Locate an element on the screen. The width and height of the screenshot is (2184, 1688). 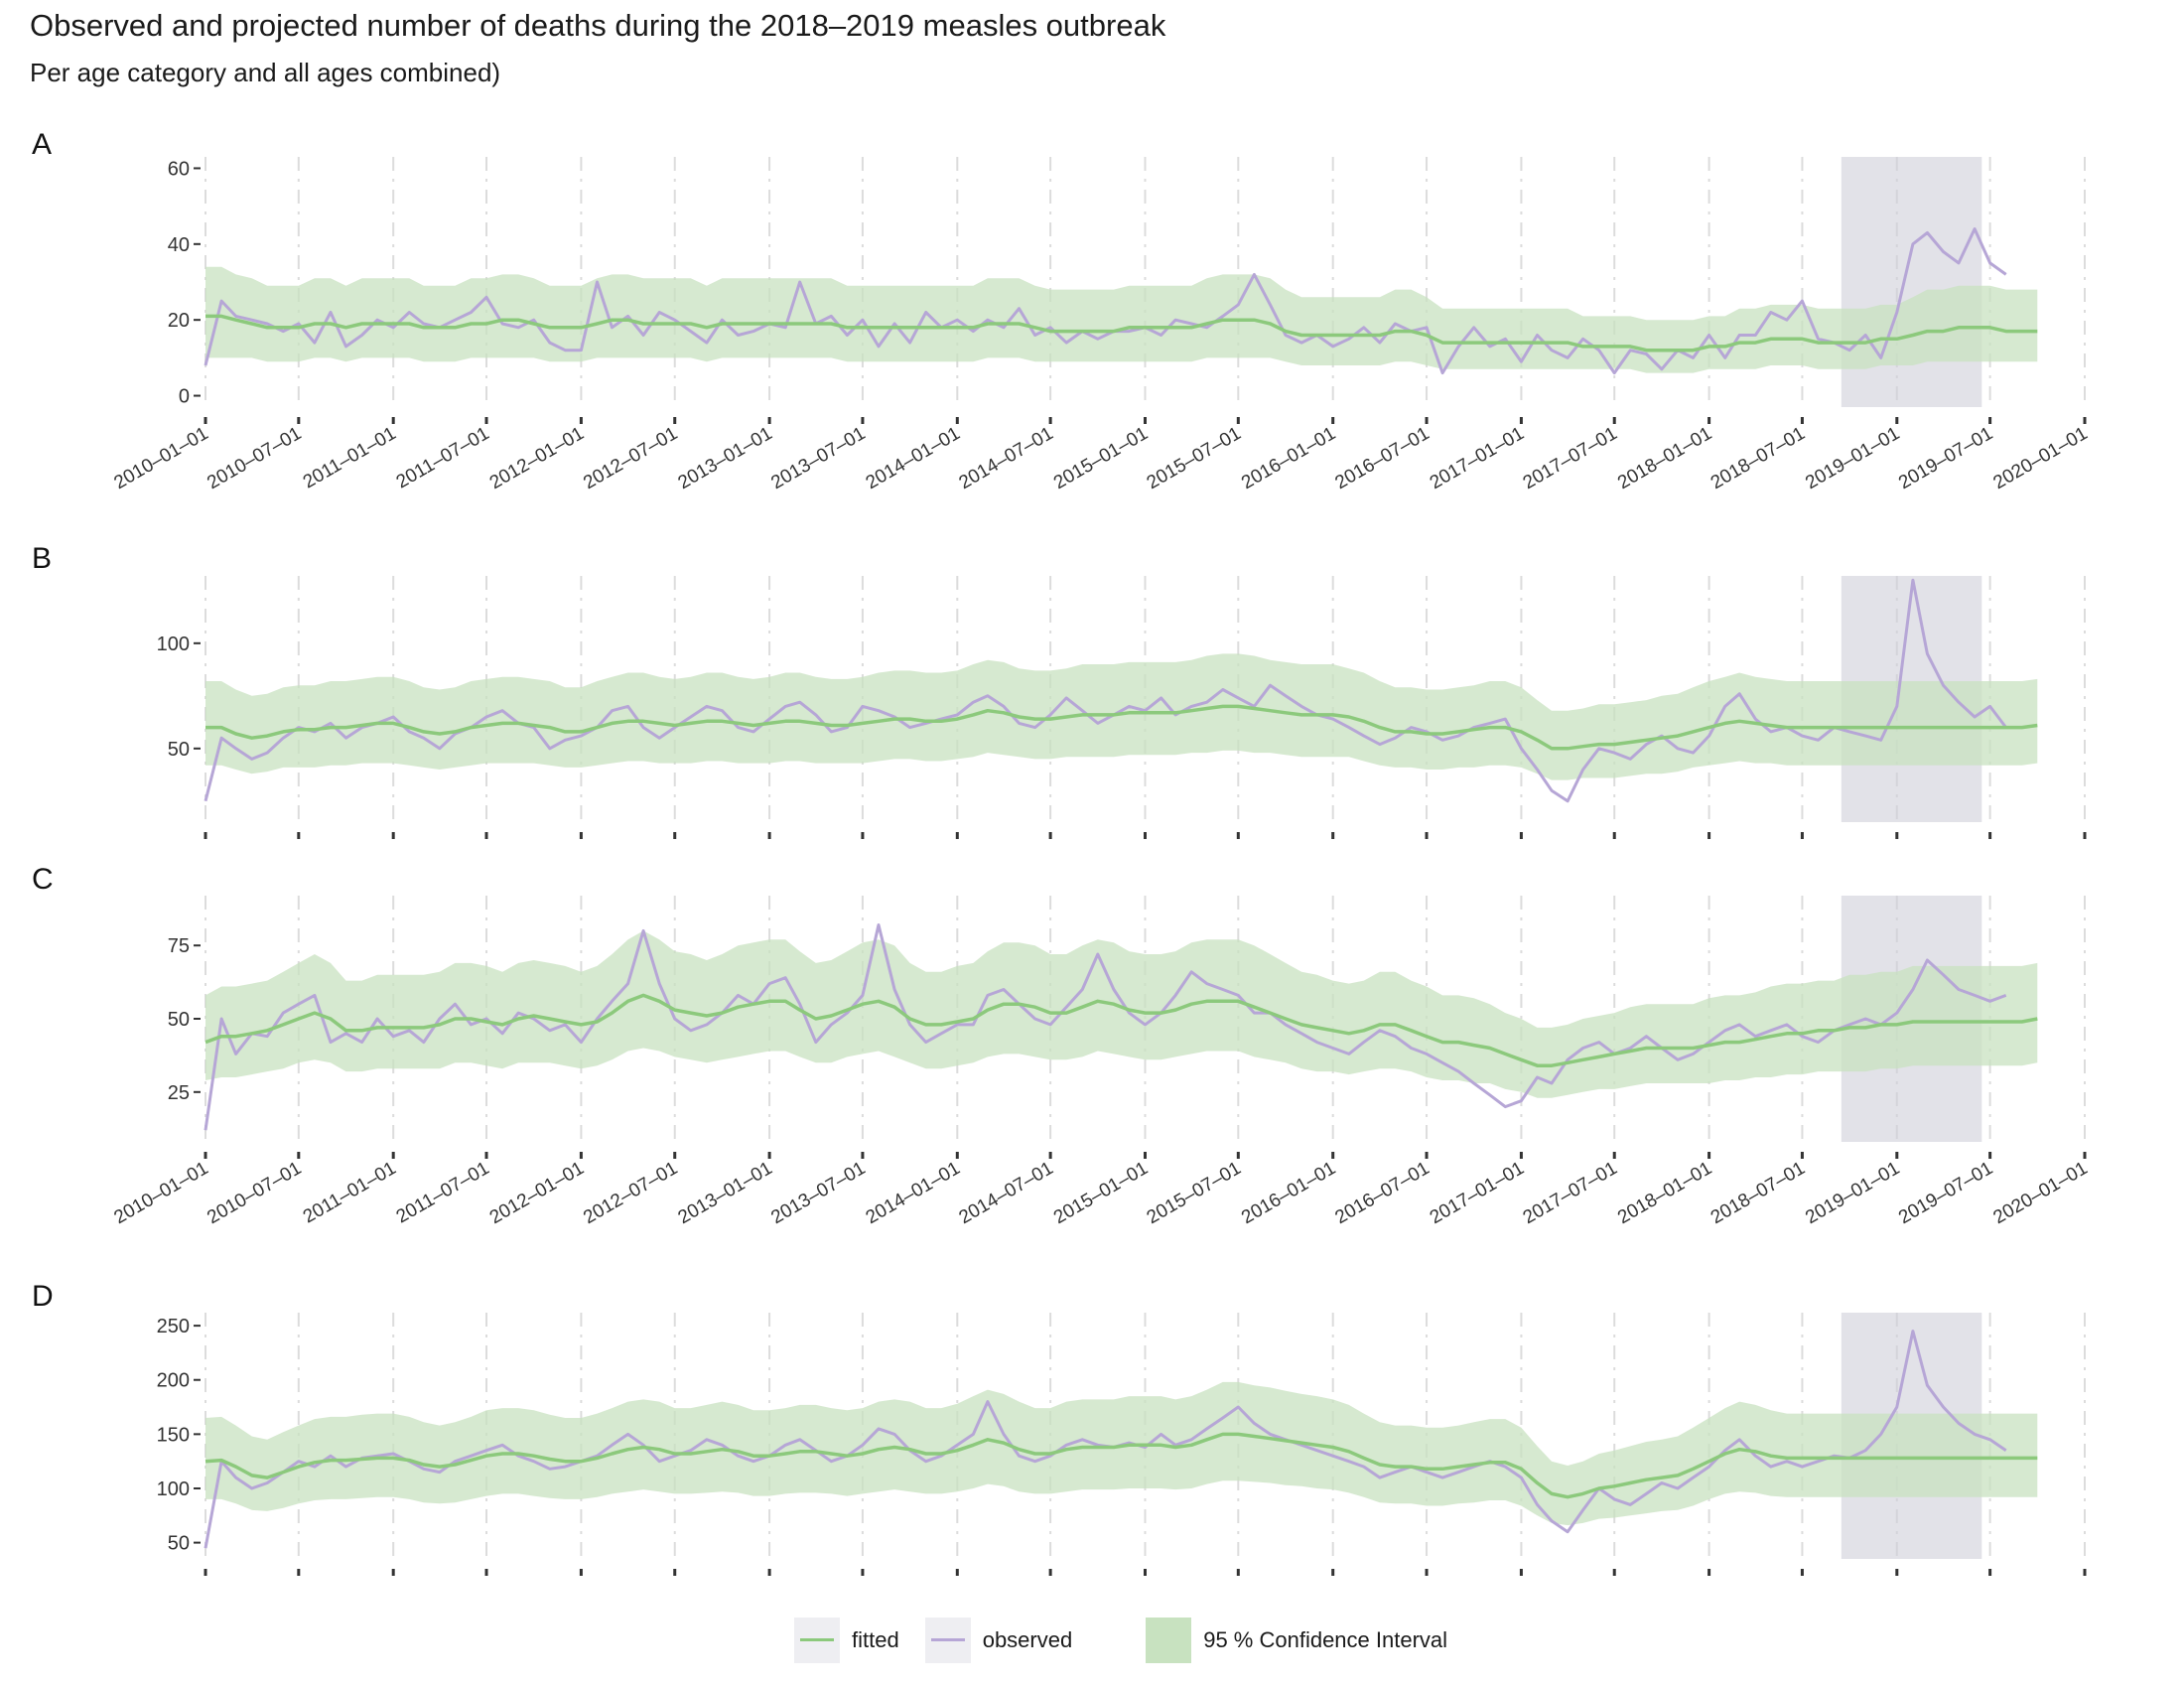
y-tick-label: 200 is located at coordinates (173, 1381).